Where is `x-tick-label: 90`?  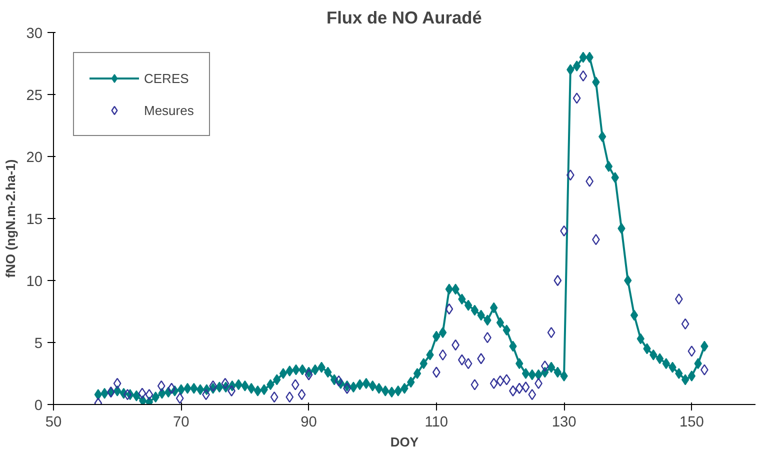 x-tick-label: 90 is located at coordinates (308, 422).